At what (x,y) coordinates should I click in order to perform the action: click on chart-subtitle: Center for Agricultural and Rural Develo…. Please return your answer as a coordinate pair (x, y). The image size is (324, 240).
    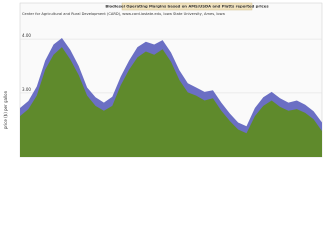
    Looking at the image, I should click on (123, 14).